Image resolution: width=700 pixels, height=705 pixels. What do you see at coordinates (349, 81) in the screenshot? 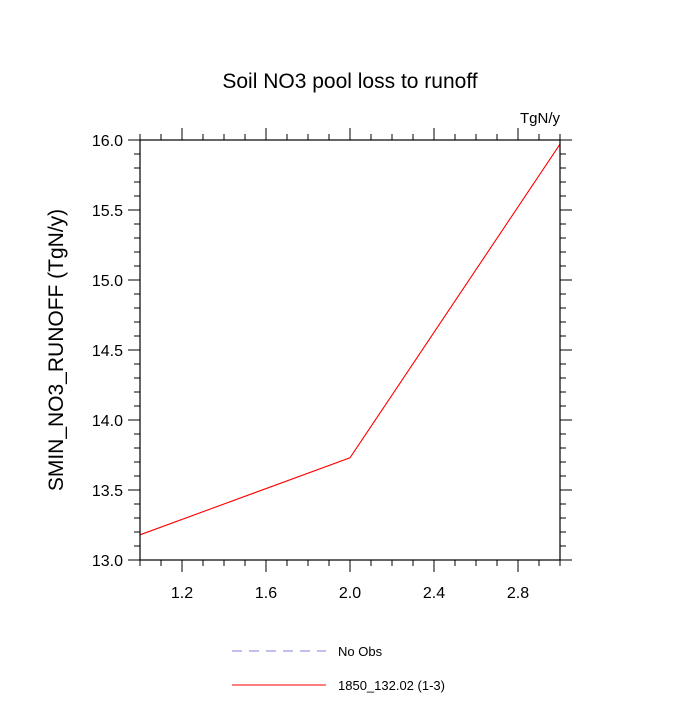
I see `chart-title: Soil NO3 pool loss to runoff` at bounding box center [349, 81].